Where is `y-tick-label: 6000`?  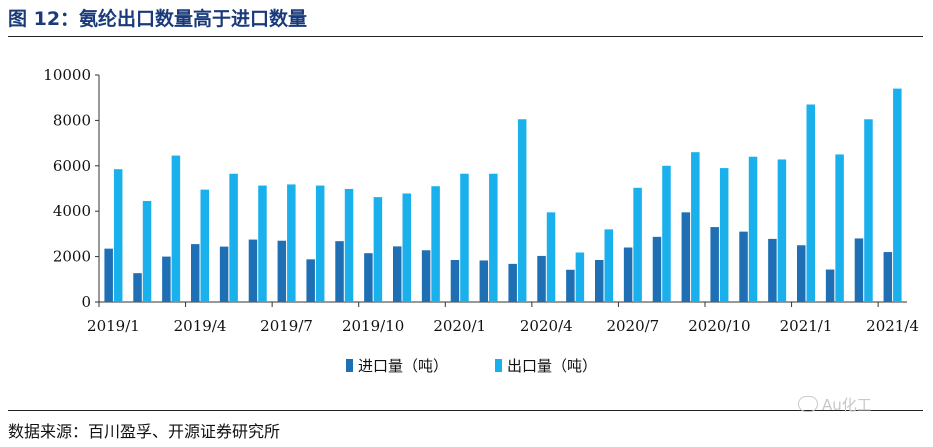
y-tick-label: 6000 is located at coordinates (72, 166).